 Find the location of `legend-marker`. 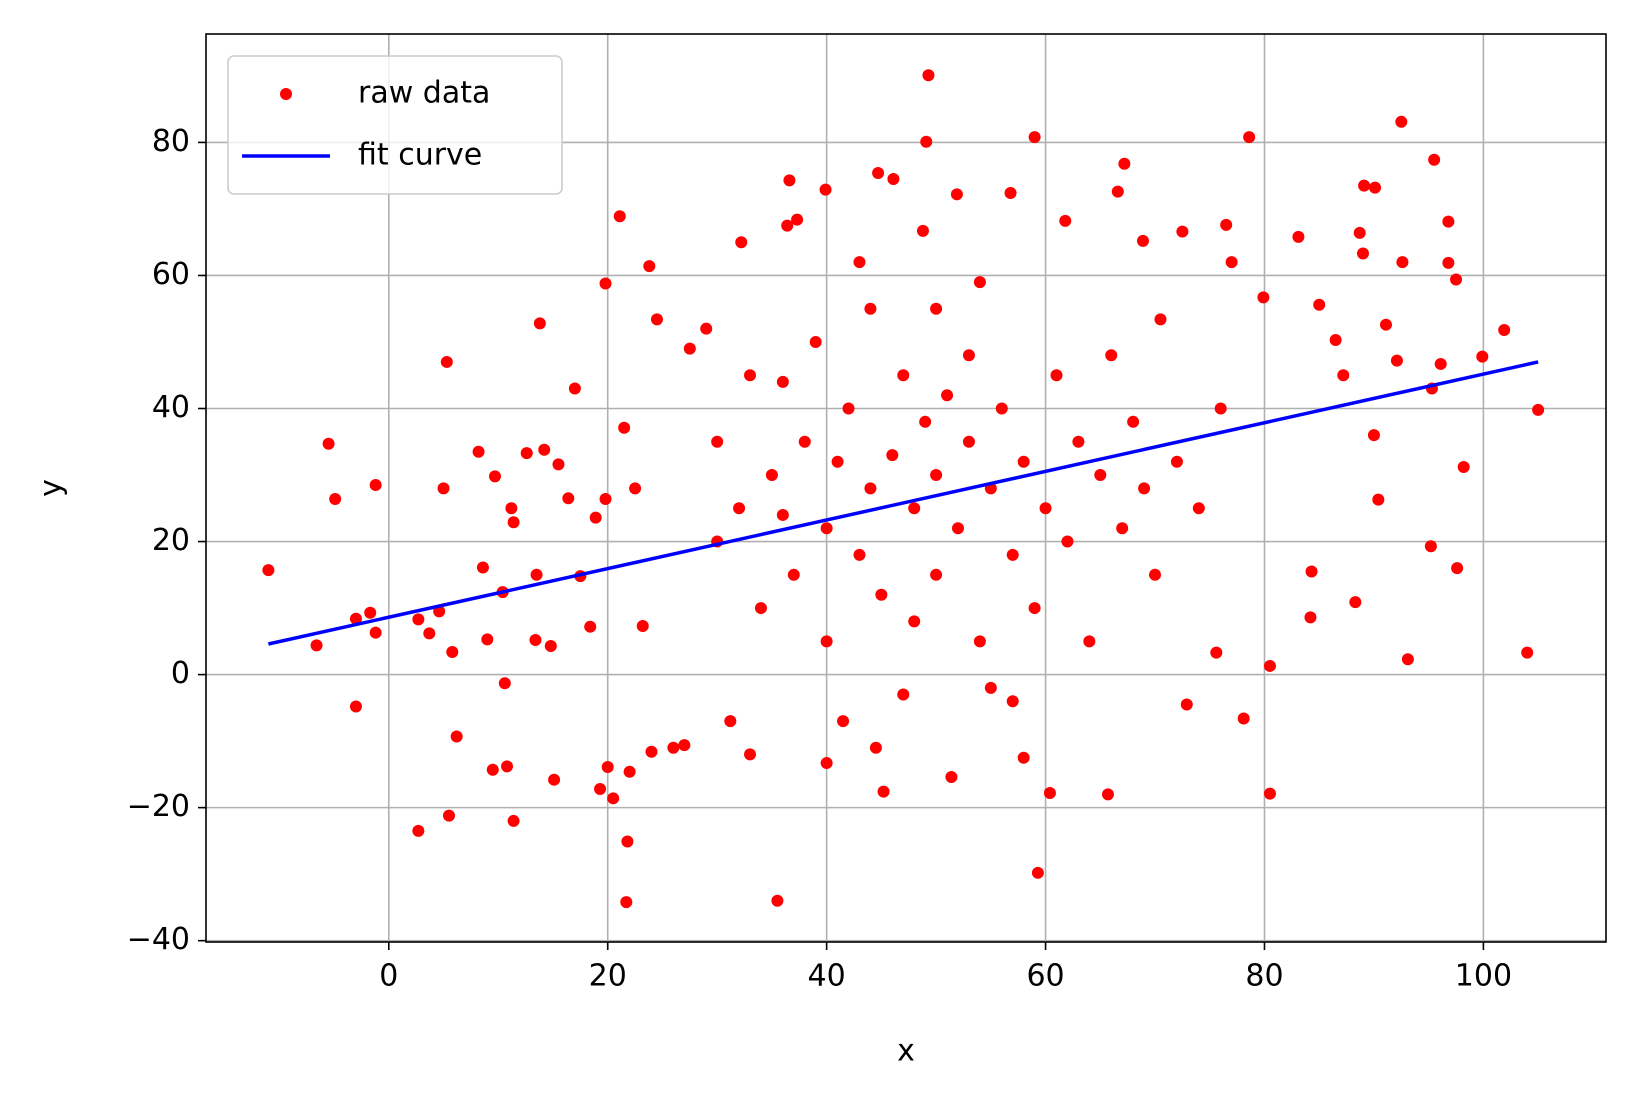

legend-marker is located at coordinates (286, 94).